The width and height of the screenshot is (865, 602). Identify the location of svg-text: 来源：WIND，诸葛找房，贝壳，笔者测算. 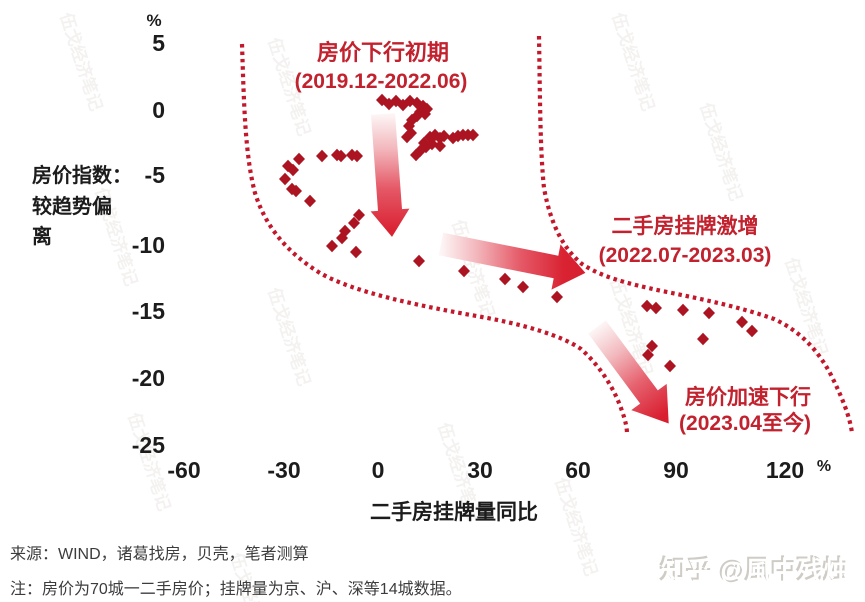
(159, 553).